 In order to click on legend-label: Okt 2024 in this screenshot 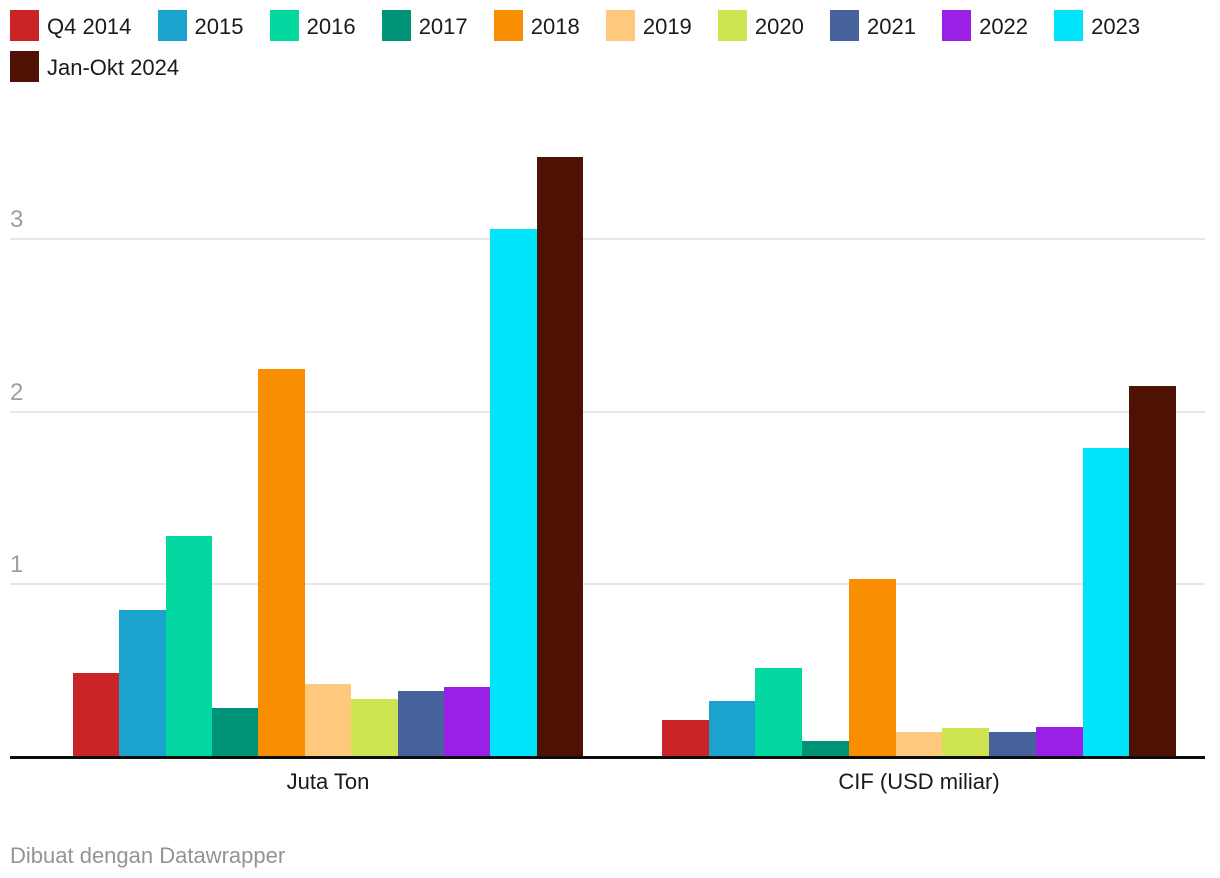, I will do `click(134, 67)`.